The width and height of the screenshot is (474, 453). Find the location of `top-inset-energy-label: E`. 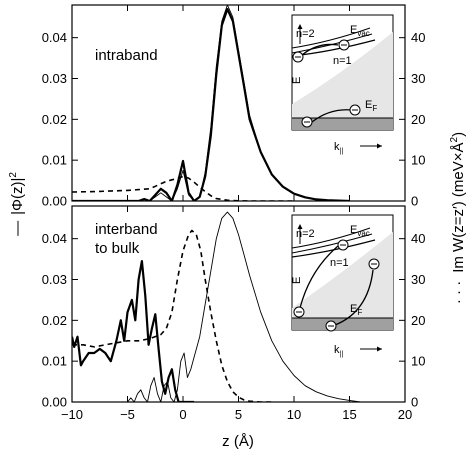

top-inset-energy-label: E is located at coordinates (297, 80).